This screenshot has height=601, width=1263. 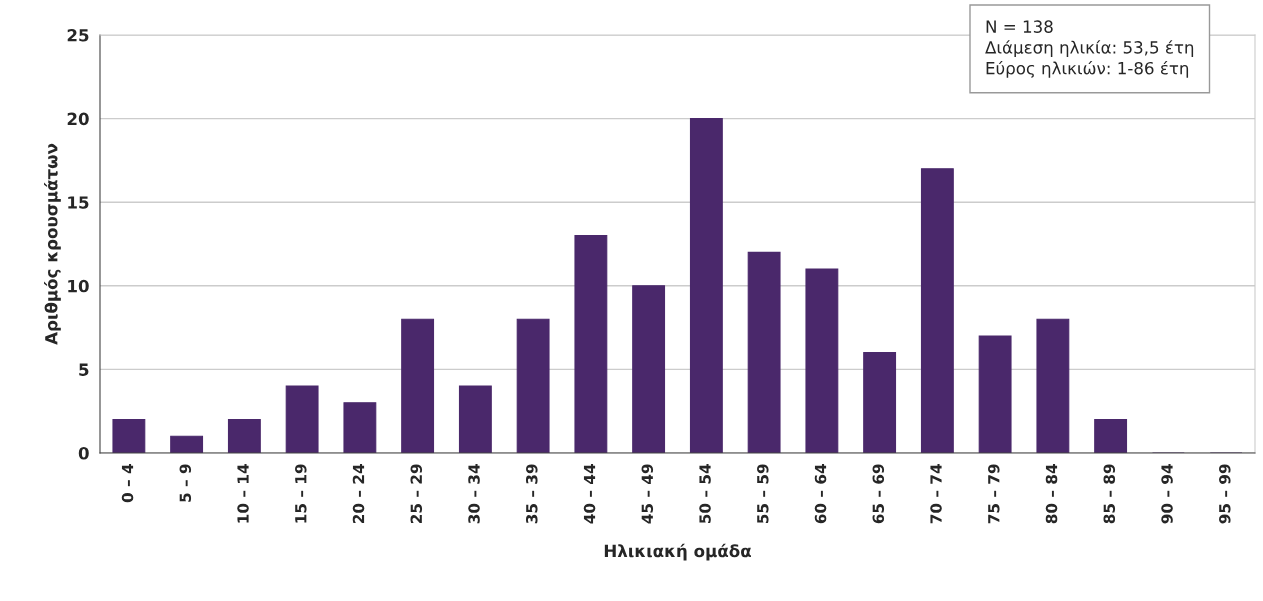 I want to click on y-tick-label: 10, so click(x=78, y=286).